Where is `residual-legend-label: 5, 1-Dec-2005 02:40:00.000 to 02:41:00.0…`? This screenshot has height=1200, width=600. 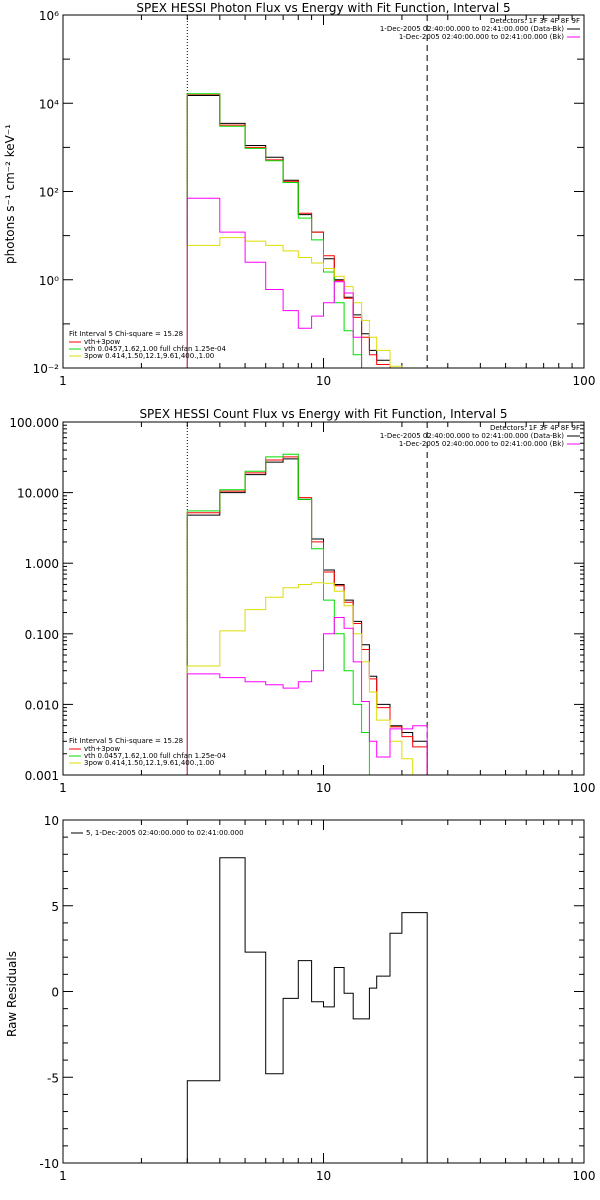 residual-legend-label: 5, 1-Dec-2005 02:40:00.000 to 02:41:00.0… is located at coordinates (165, 833).